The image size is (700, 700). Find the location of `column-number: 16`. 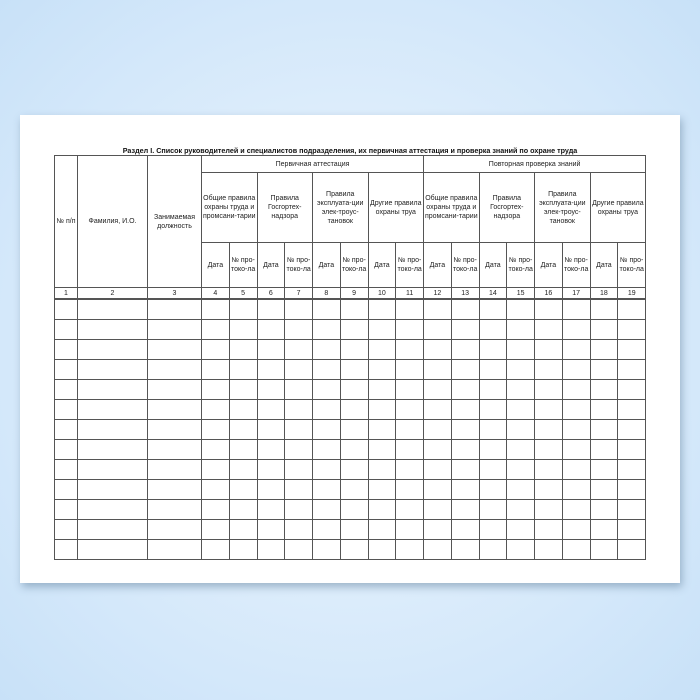

column-number: 16 is located at coordinates (548, 293).